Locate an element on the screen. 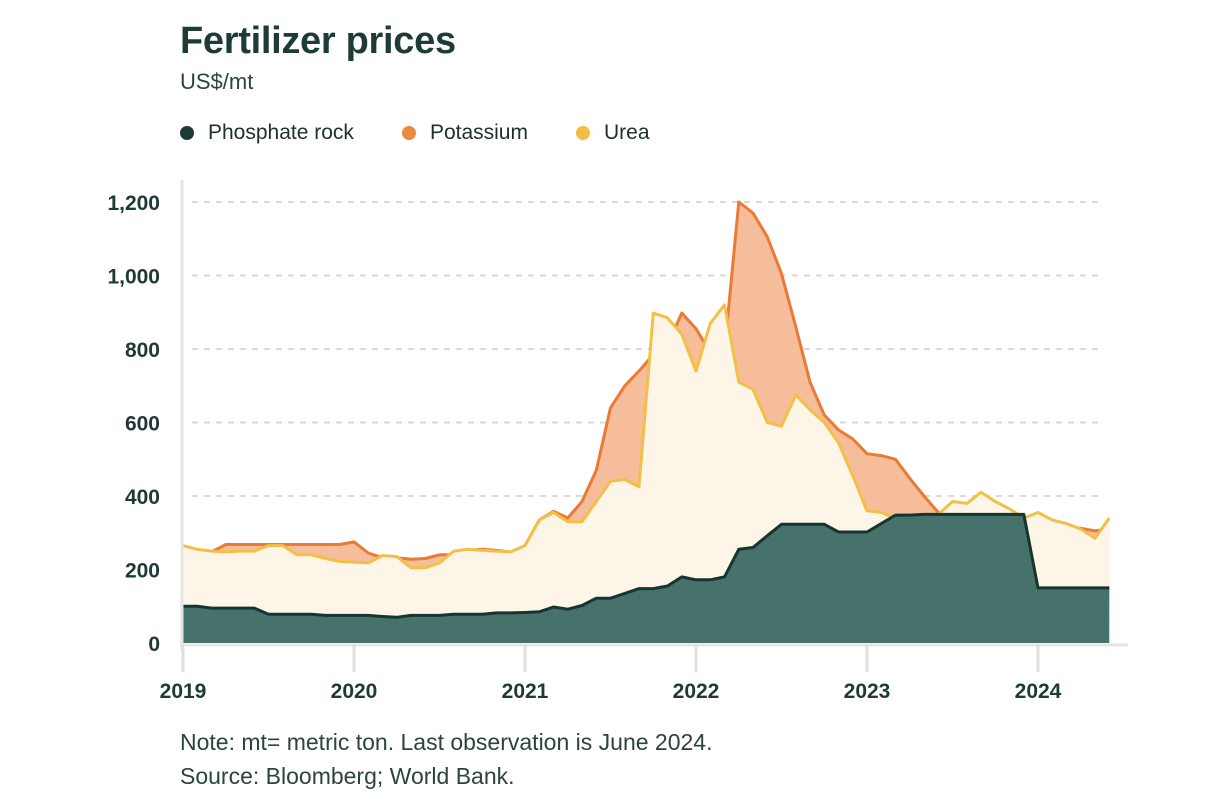 Image resolution: width=1229 pixels, height=808 pixels. legend-item-potassium: Potassium is located at coordinates (464, 133).